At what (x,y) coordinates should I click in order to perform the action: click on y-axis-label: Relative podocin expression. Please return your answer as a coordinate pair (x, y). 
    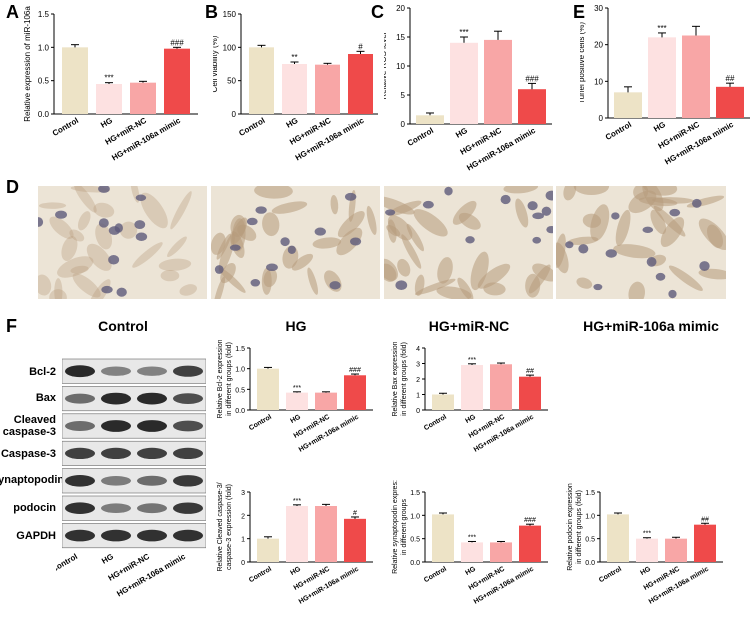
    Looking at the image, I should click on (570, 527).